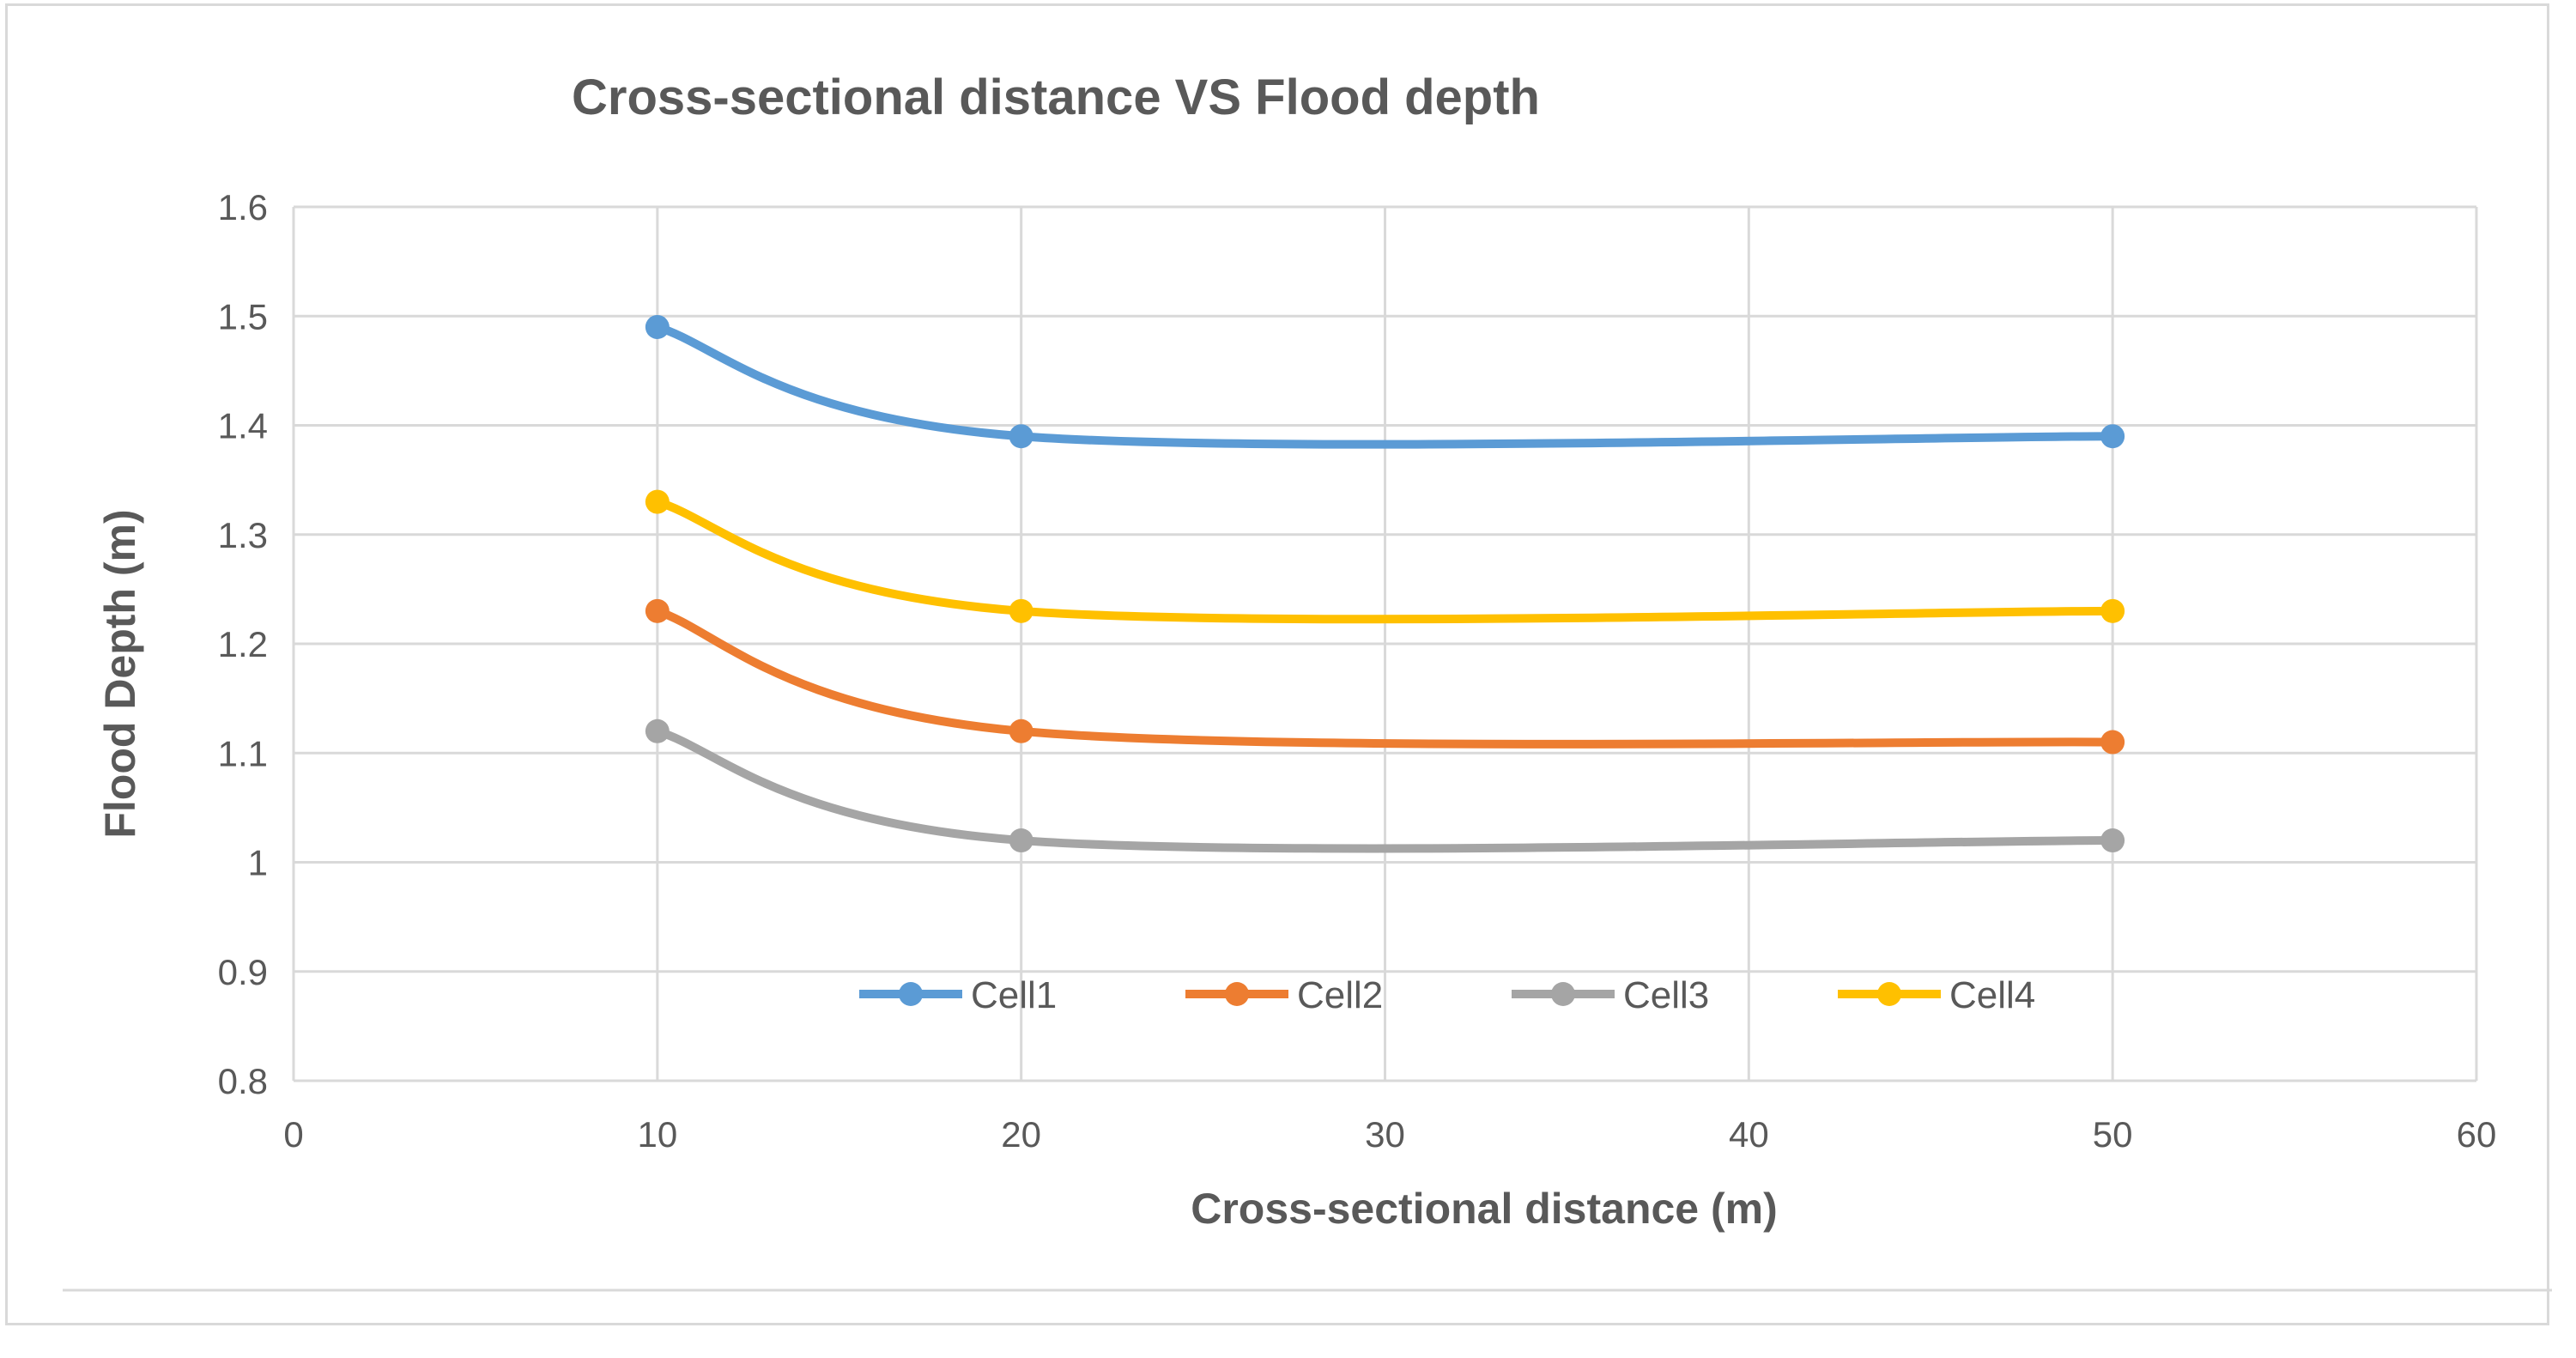 This screenshot has width=2576, height=1358. I want to click on chart-title: Cross-sectional distance VS Flood depth, so click(1056, 98).